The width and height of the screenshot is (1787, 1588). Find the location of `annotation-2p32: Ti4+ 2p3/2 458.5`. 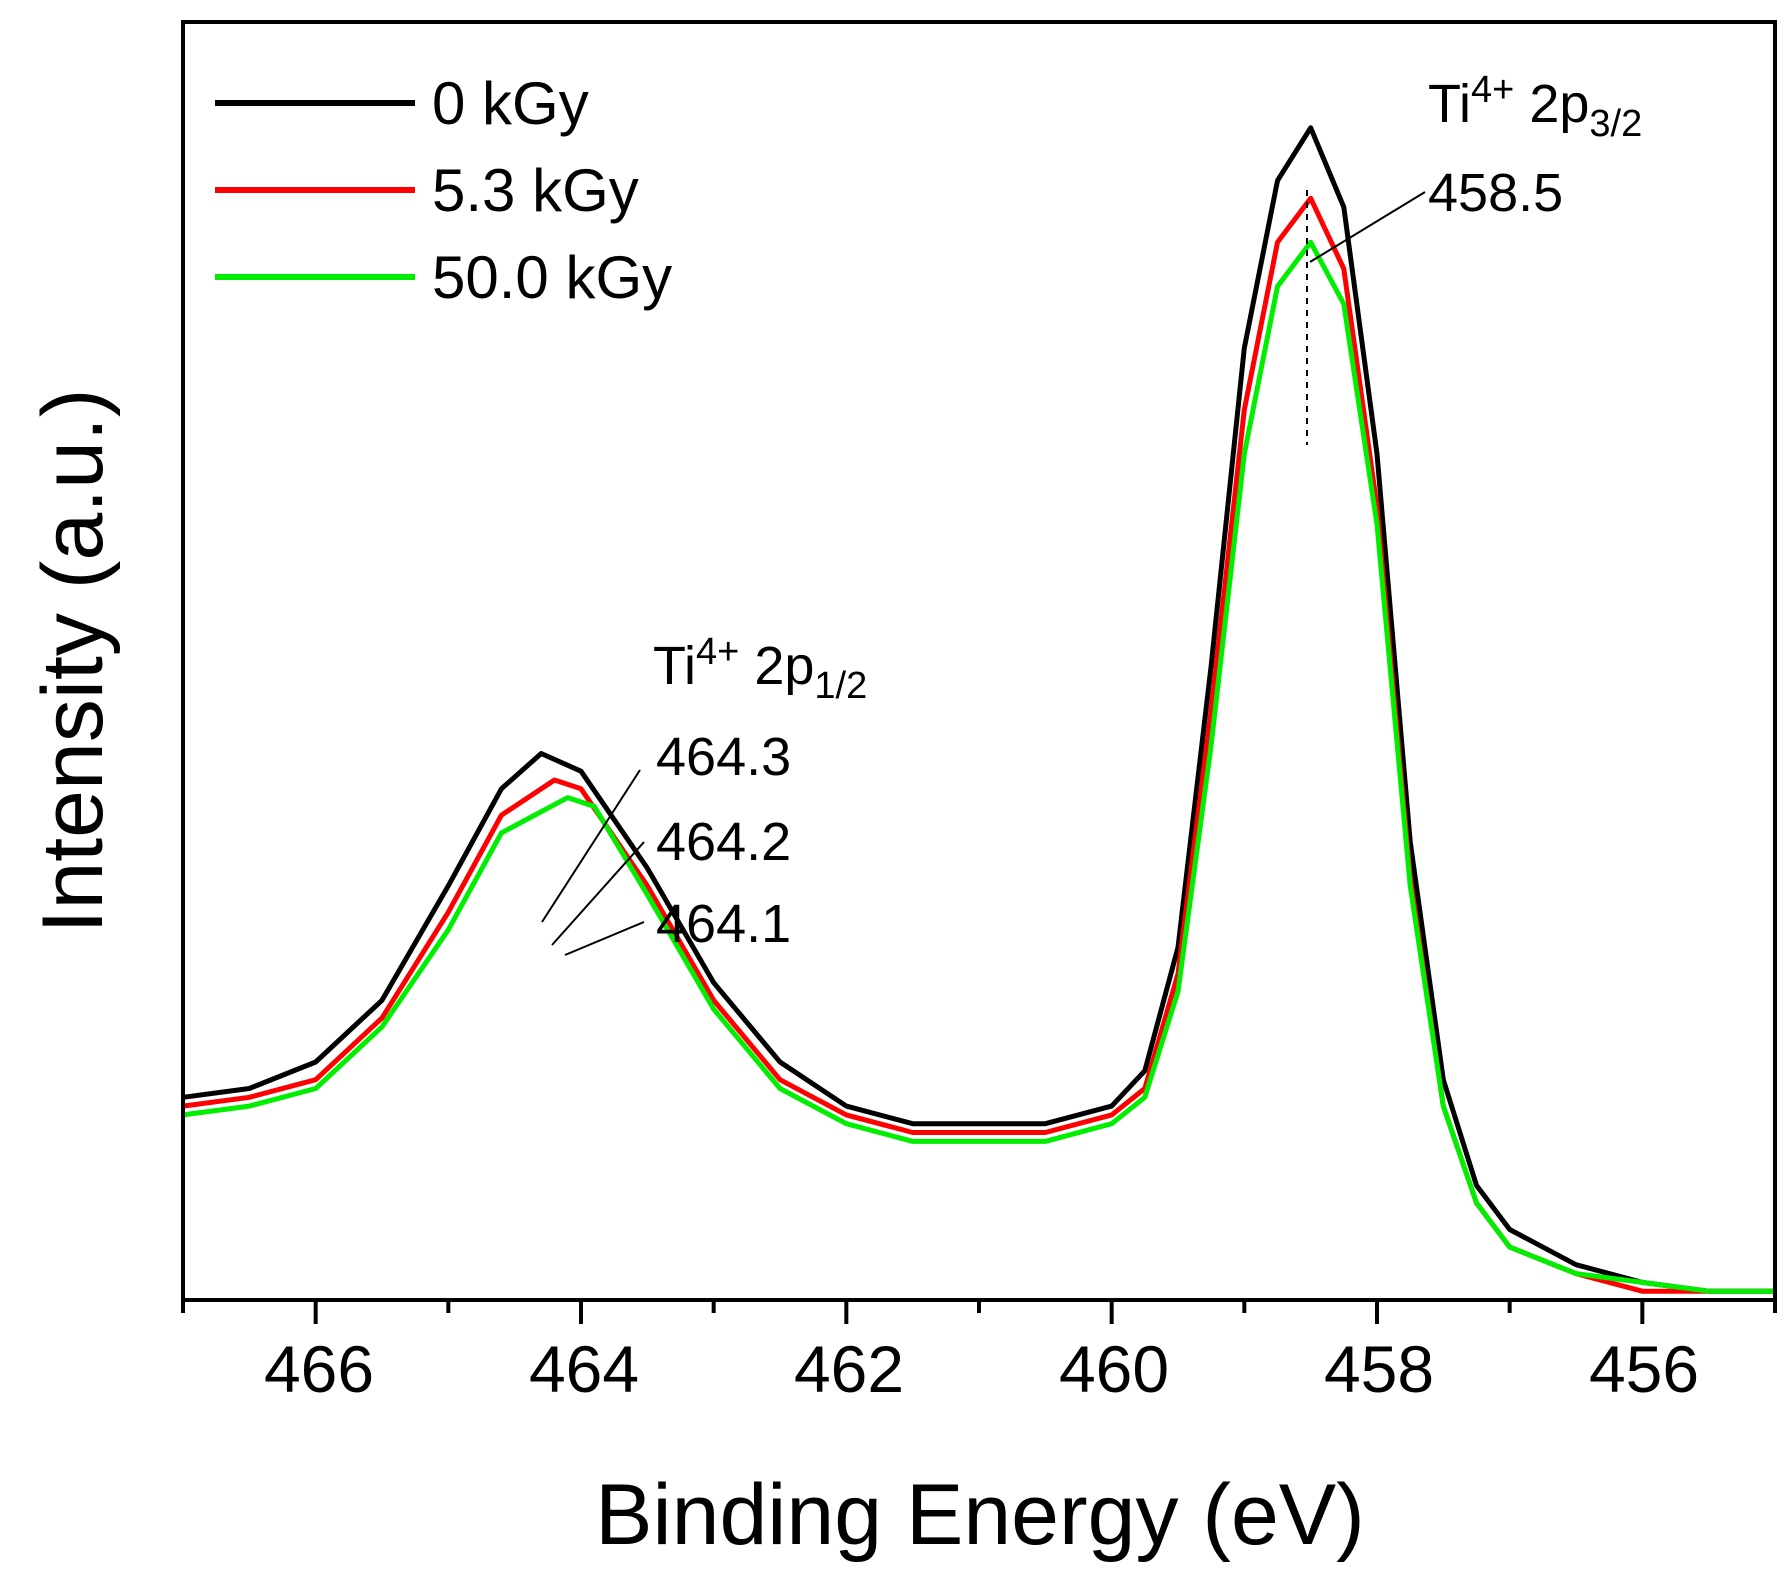

annotation-2p32: Ti4+ 2p3/2 458.5 is located at coordinates (1474, 257).